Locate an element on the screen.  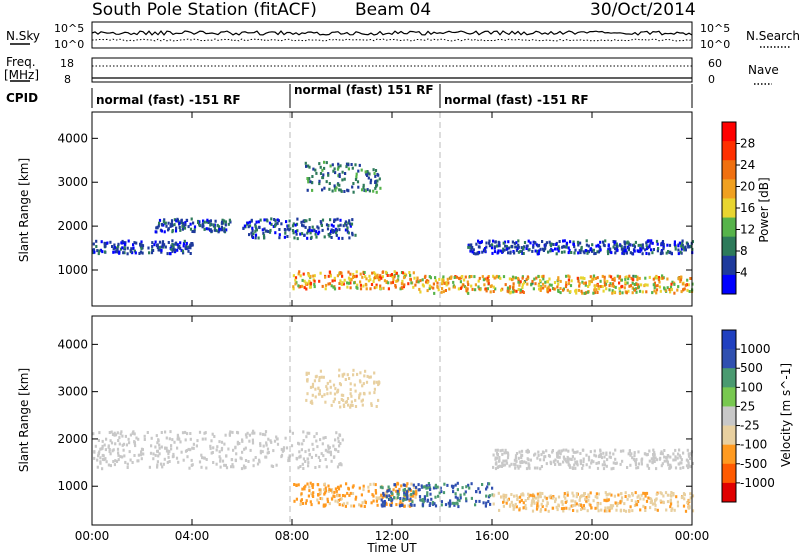
freq-label-line2: [MHz] is located at coordinates (21, 75).